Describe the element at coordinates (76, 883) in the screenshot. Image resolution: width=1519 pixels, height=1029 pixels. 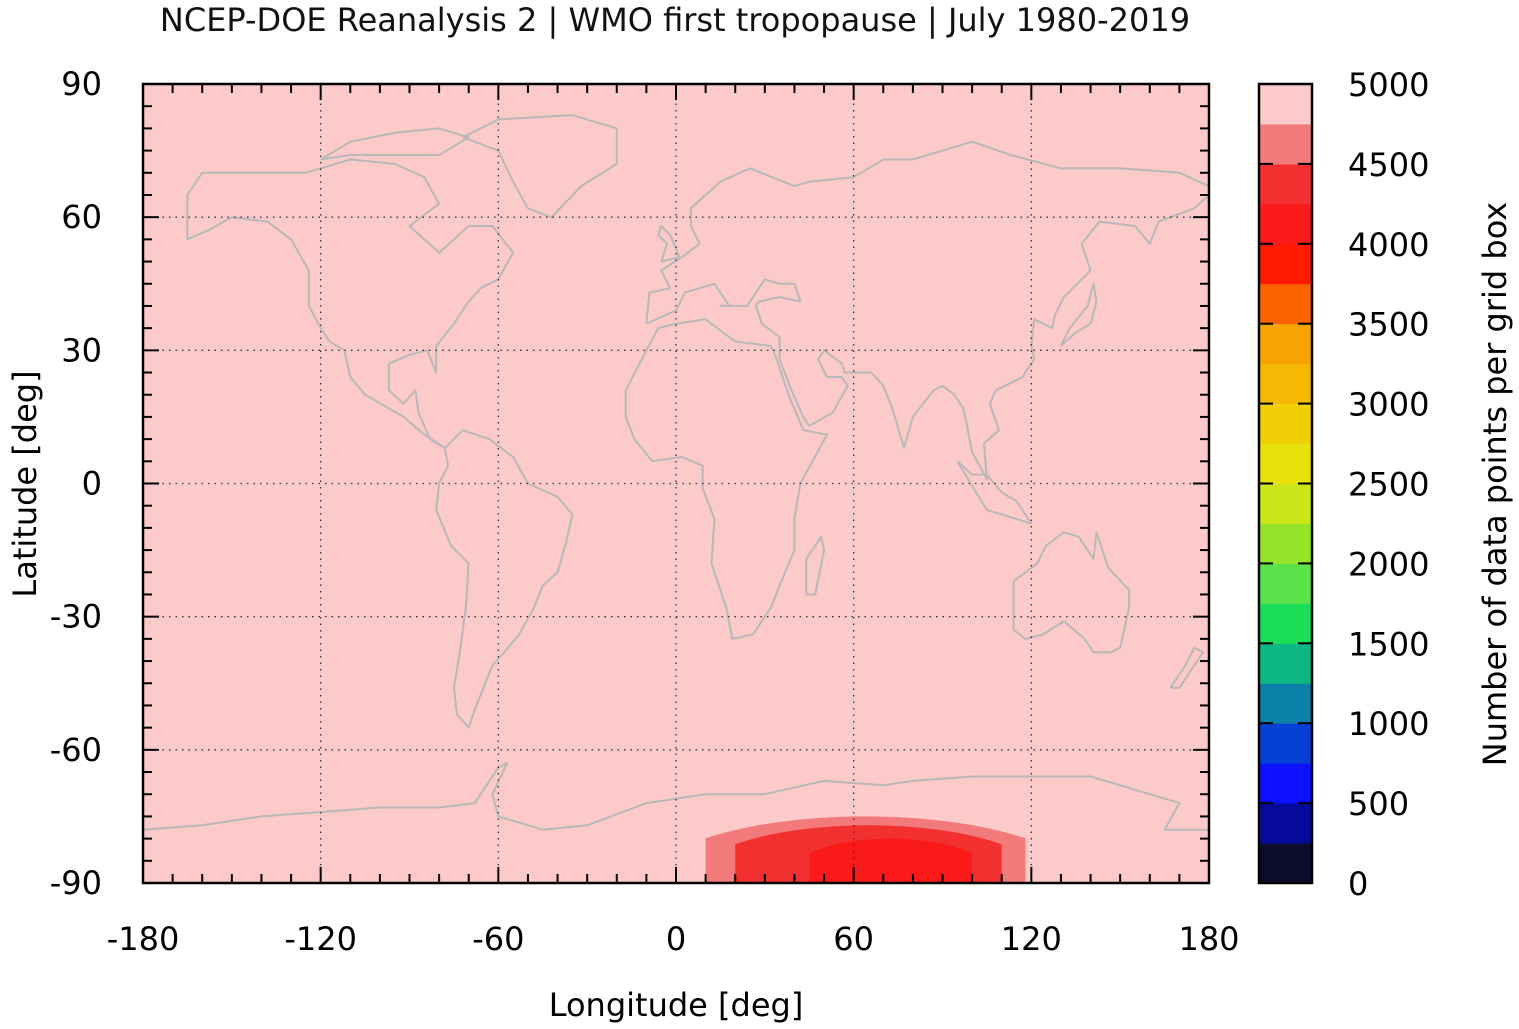
I see `y-tick-label: -90` at that location.